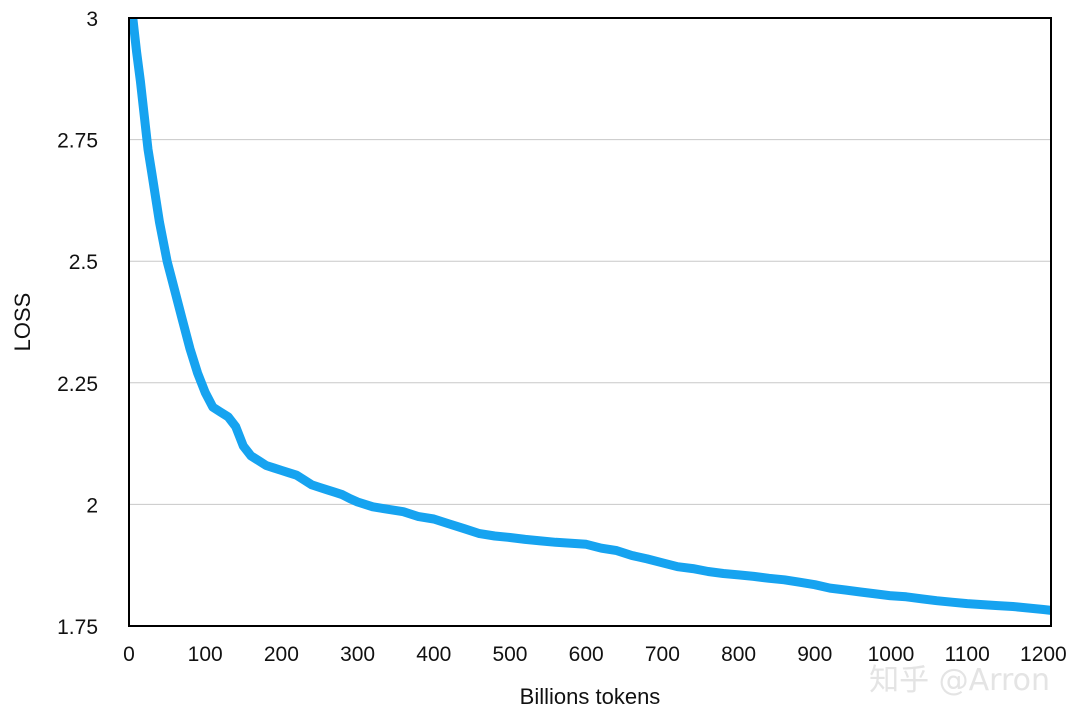  What do you see at coordinates (129, 654) in the screenshot?
I see `x-tick-label: 0` at bounding box center [129, 654].